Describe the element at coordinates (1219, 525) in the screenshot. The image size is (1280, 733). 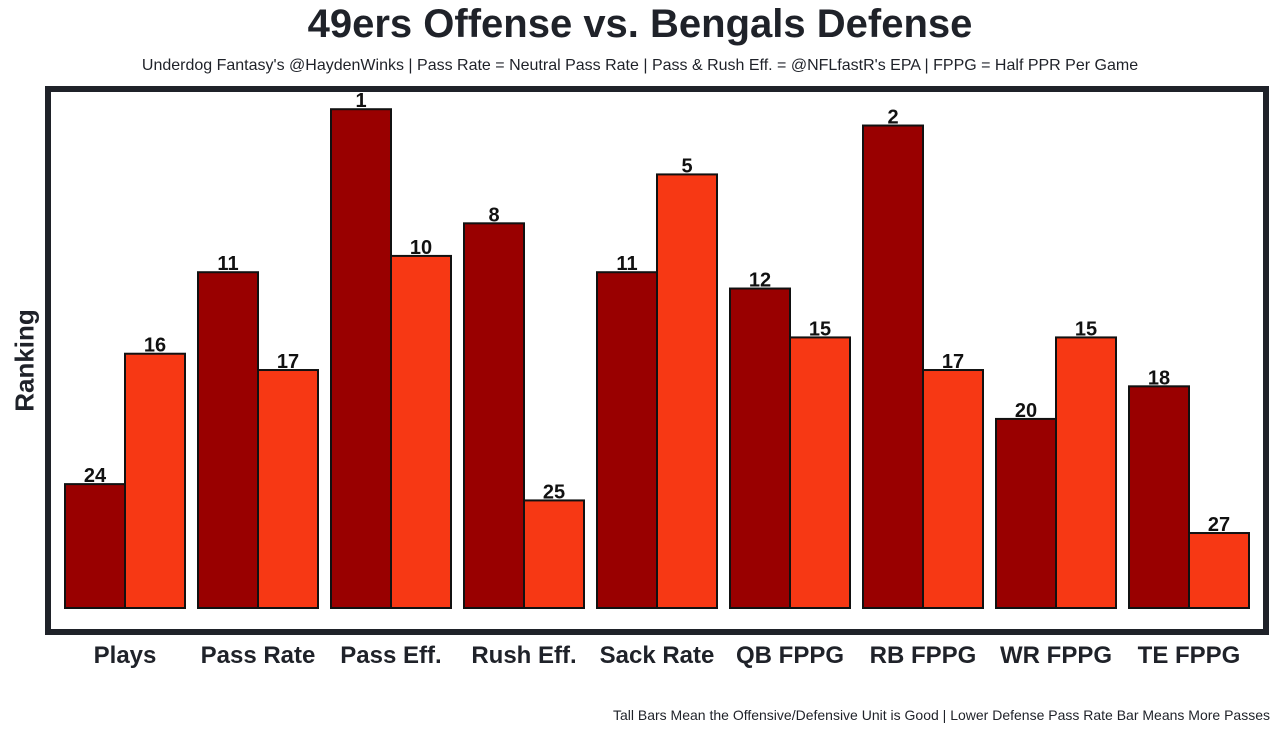
I see `data-label: 27` at that location.